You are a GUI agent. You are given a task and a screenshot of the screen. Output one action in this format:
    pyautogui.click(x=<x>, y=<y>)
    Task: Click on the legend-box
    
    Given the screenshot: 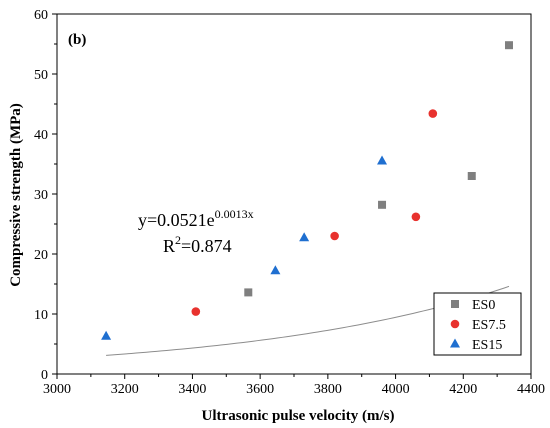 What is the action you would take?
    pyautogui.click(x=477, y=324)
    